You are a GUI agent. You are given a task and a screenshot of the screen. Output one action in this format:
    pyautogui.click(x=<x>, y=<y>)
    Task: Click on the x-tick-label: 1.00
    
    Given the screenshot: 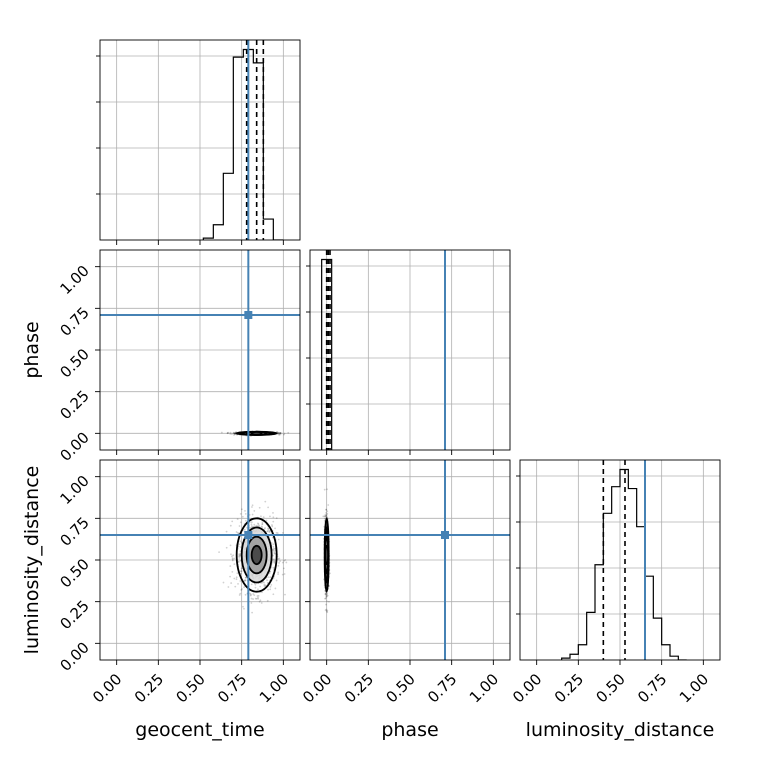 What is the action you would take?
    pyautogui.click(x=274, y=688)
    